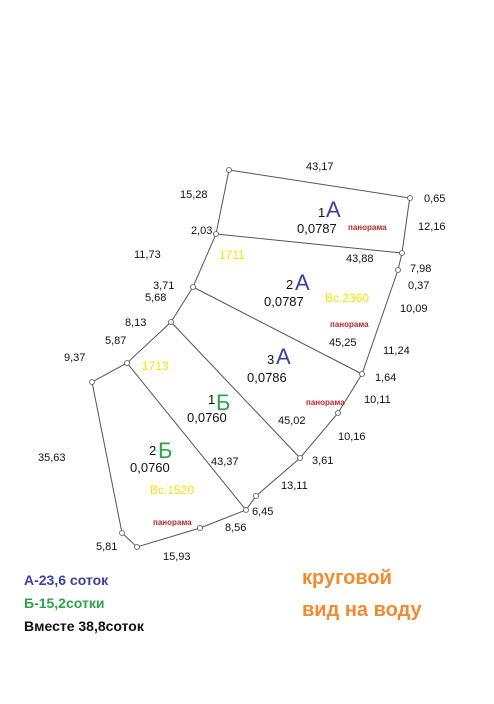  What do you see at coordinates (418, 286) in the screenshot?
I see `edge-length: 0,37` at bounding box center [418, 286].